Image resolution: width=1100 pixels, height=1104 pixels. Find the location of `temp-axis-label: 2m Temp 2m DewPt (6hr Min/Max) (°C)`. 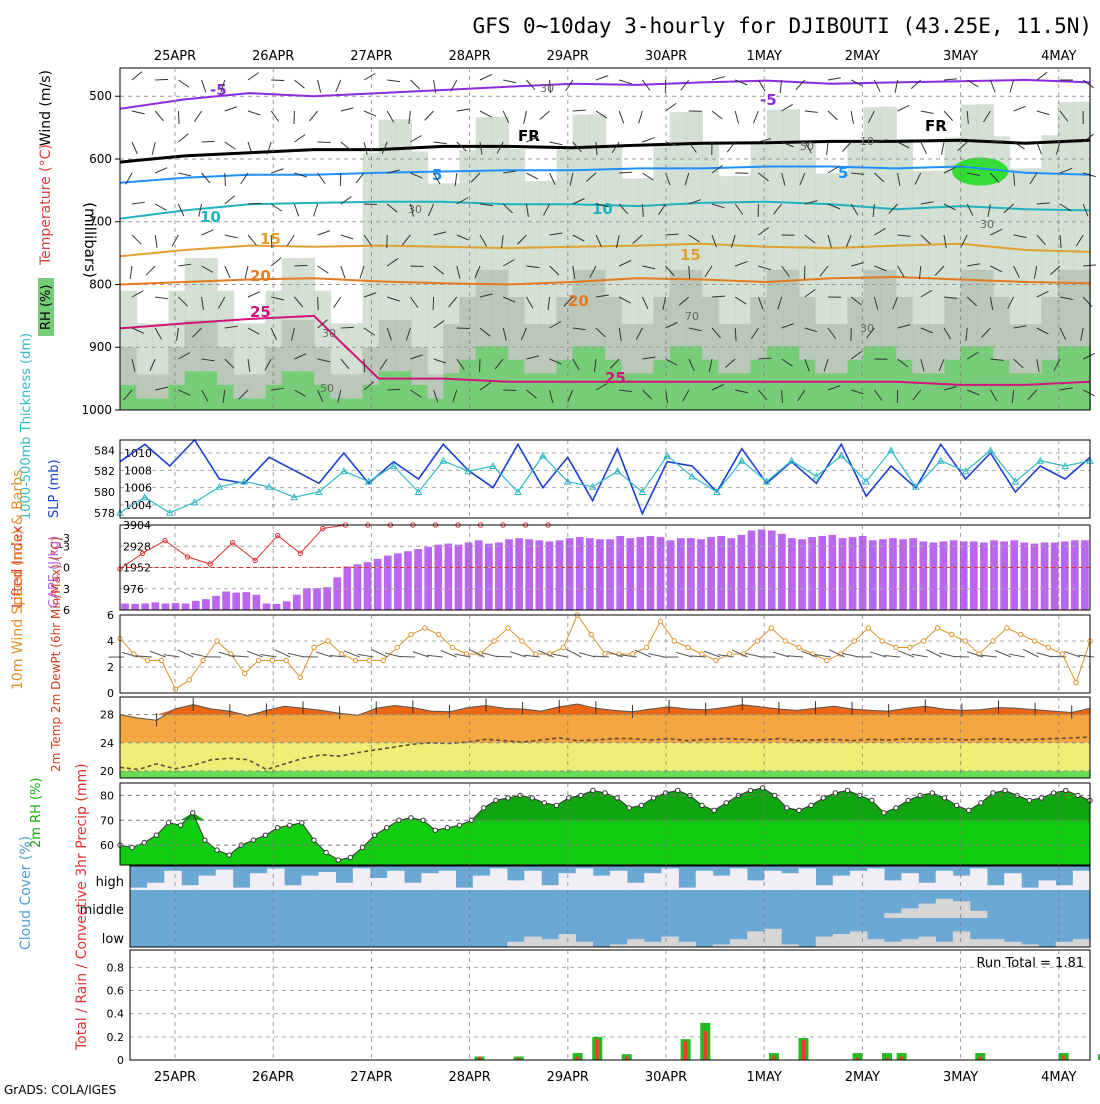

temp-axis-label: 2m Temp 2m DewPt (6hr Min/Max) (°C) is located at coordinates (56, 654).